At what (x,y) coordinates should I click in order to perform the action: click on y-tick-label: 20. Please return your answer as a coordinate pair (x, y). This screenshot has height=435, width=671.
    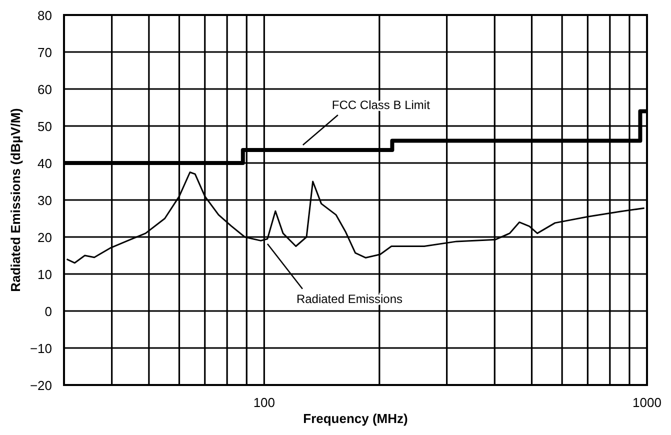
    Looking at the image, I should click on (45, 237).